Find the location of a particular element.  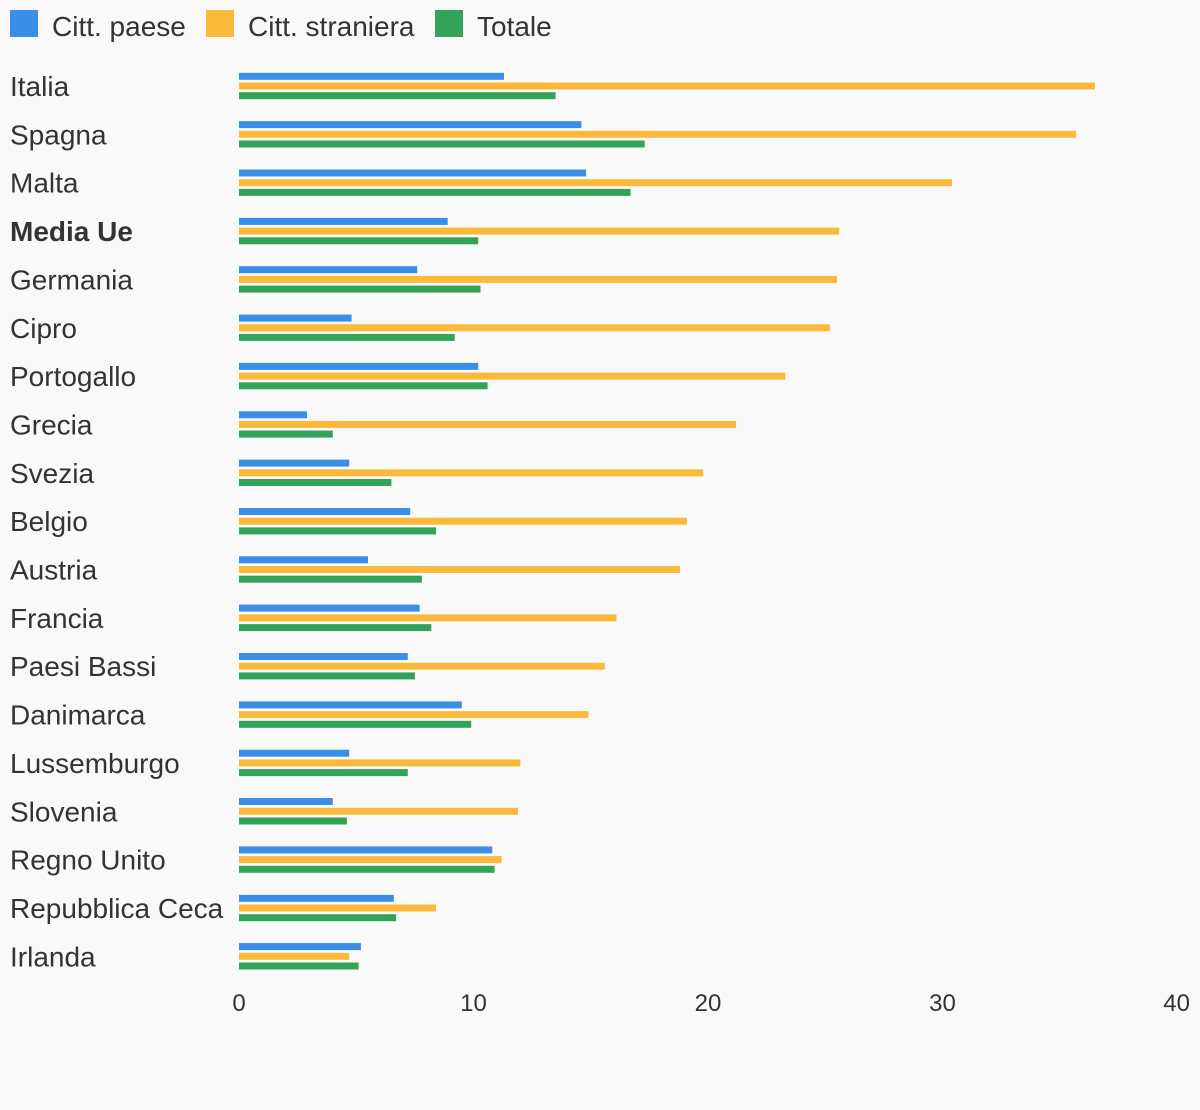

category-label: Italia is located at coordinates (40, 86).